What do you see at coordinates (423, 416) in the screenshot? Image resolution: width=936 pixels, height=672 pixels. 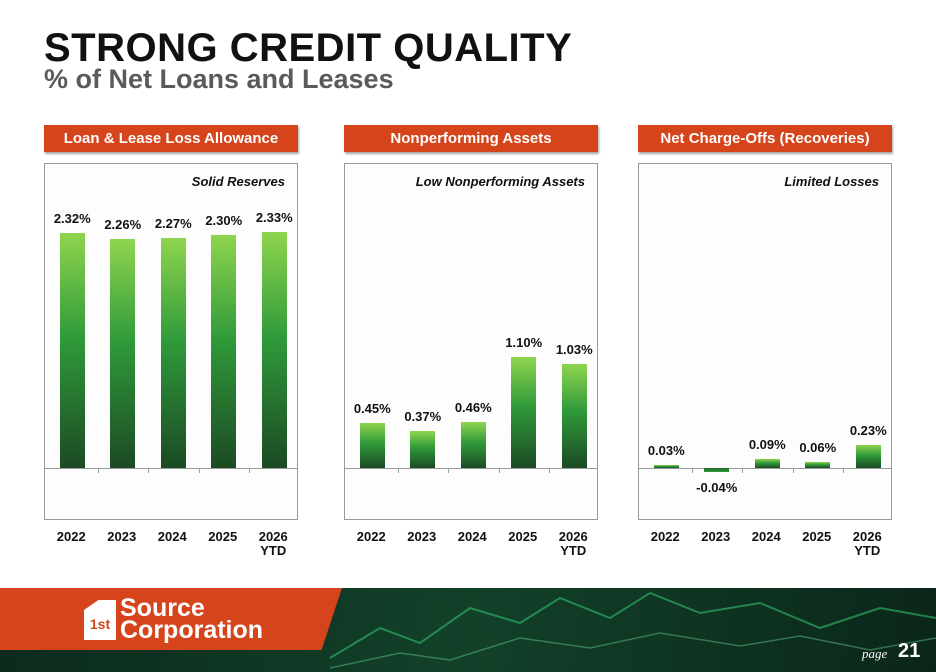 I see `value-label: 0.37%` at bounding box center [423, 416].